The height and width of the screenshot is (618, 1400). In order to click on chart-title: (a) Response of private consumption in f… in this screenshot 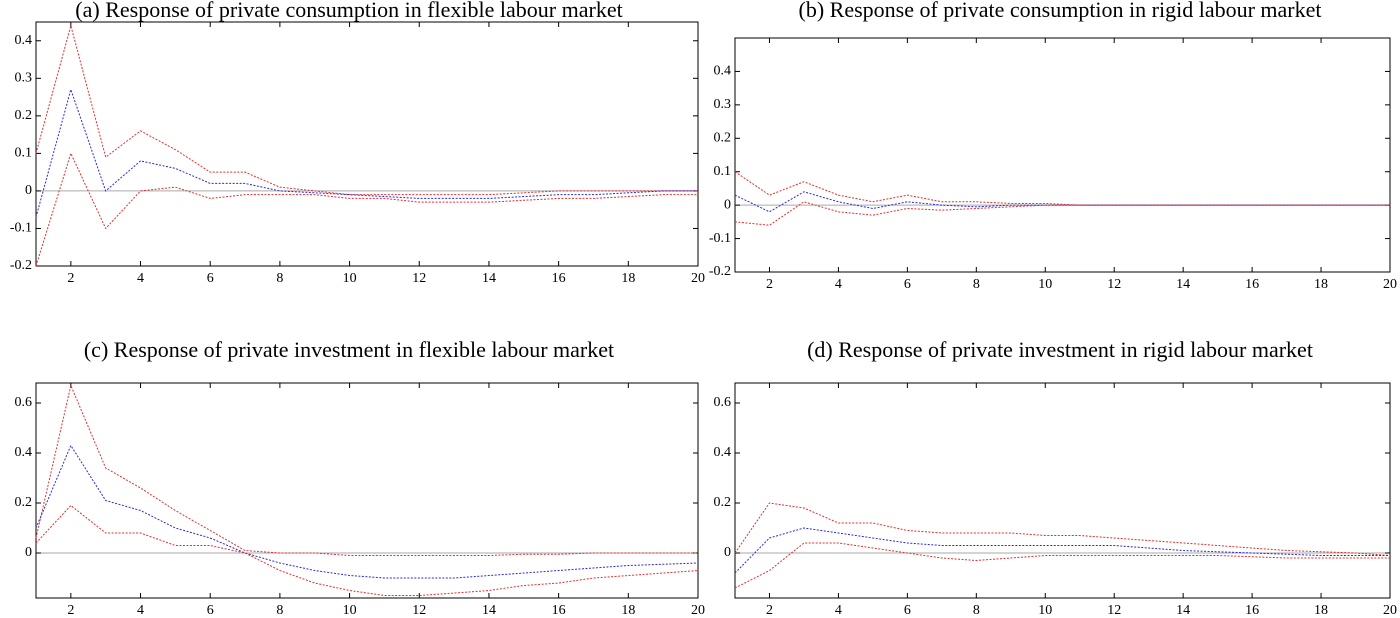, I will do `click(348, 11)`.